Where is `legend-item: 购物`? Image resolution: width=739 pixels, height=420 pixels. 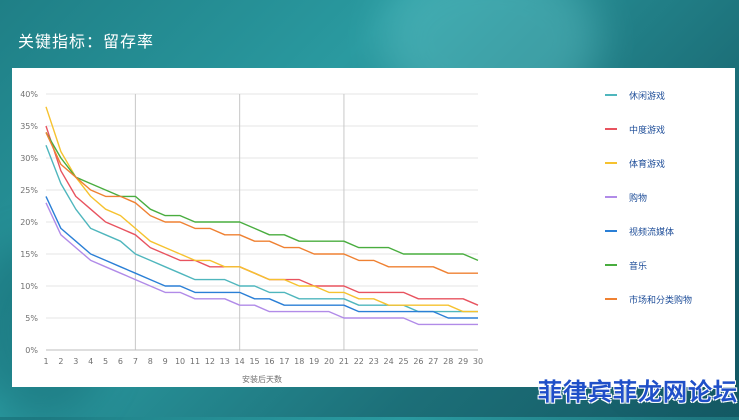 legend-item: 购物 is located at coordinates (626, 197).